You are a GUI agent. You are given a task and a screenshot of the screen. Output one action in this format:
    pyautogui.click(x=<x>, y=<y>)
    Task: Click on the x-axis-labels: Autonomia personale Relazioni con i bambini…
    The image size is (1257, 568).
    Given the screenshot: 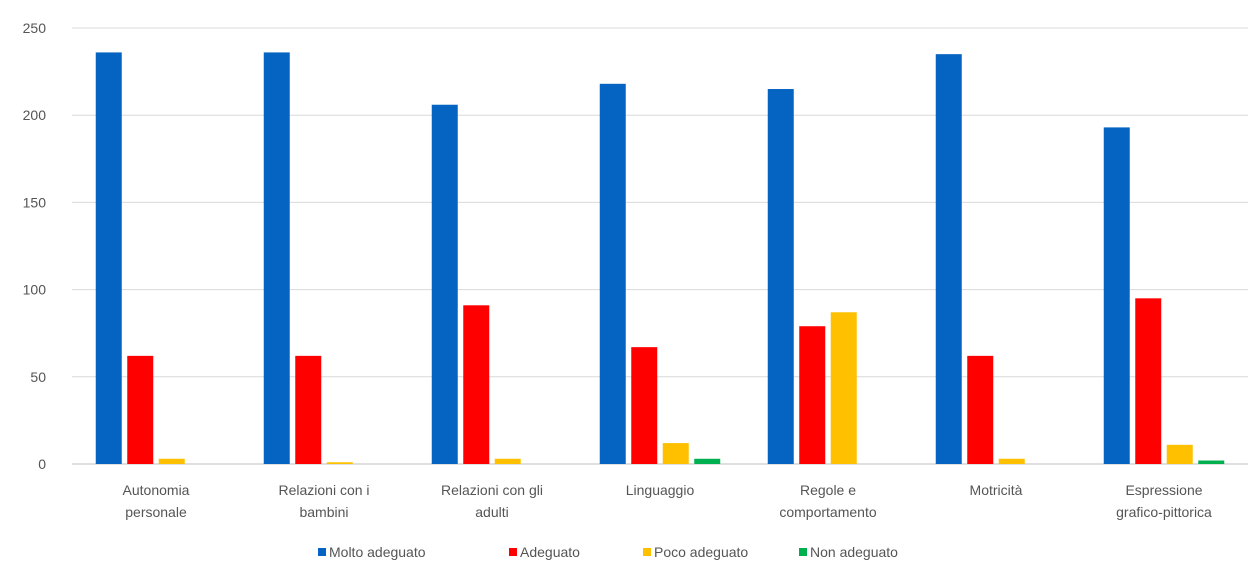 What is the action you would take?
    pyautogui.click(x=668, y=501)
    